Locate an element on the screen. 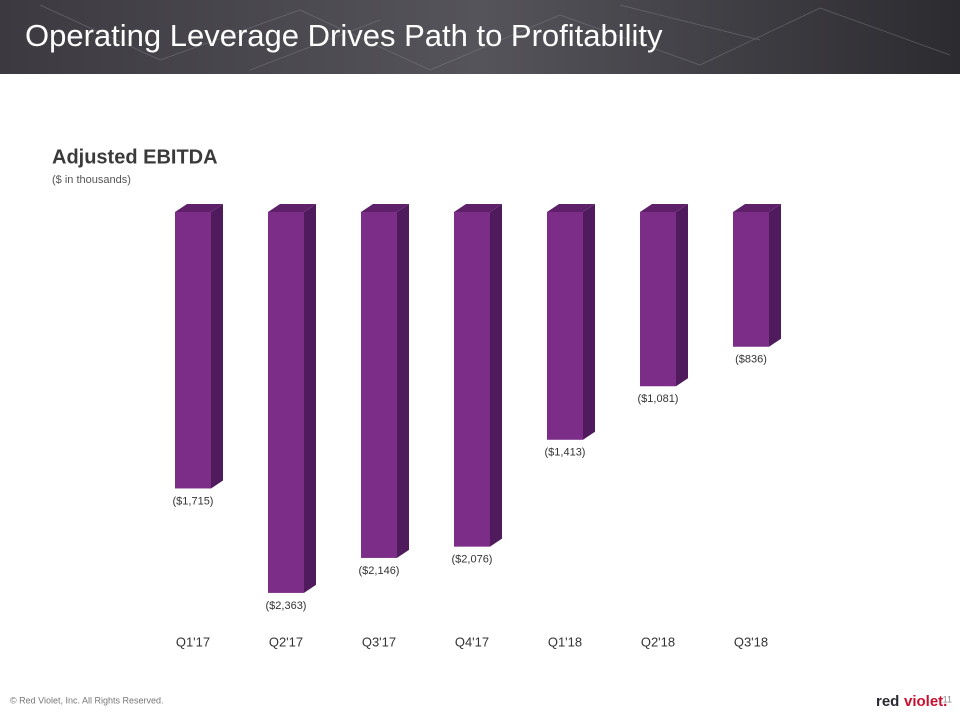 This screenshot has width=960, height=720. chart-title: Adjusted EBITDA is located at coordinates (135, 157).